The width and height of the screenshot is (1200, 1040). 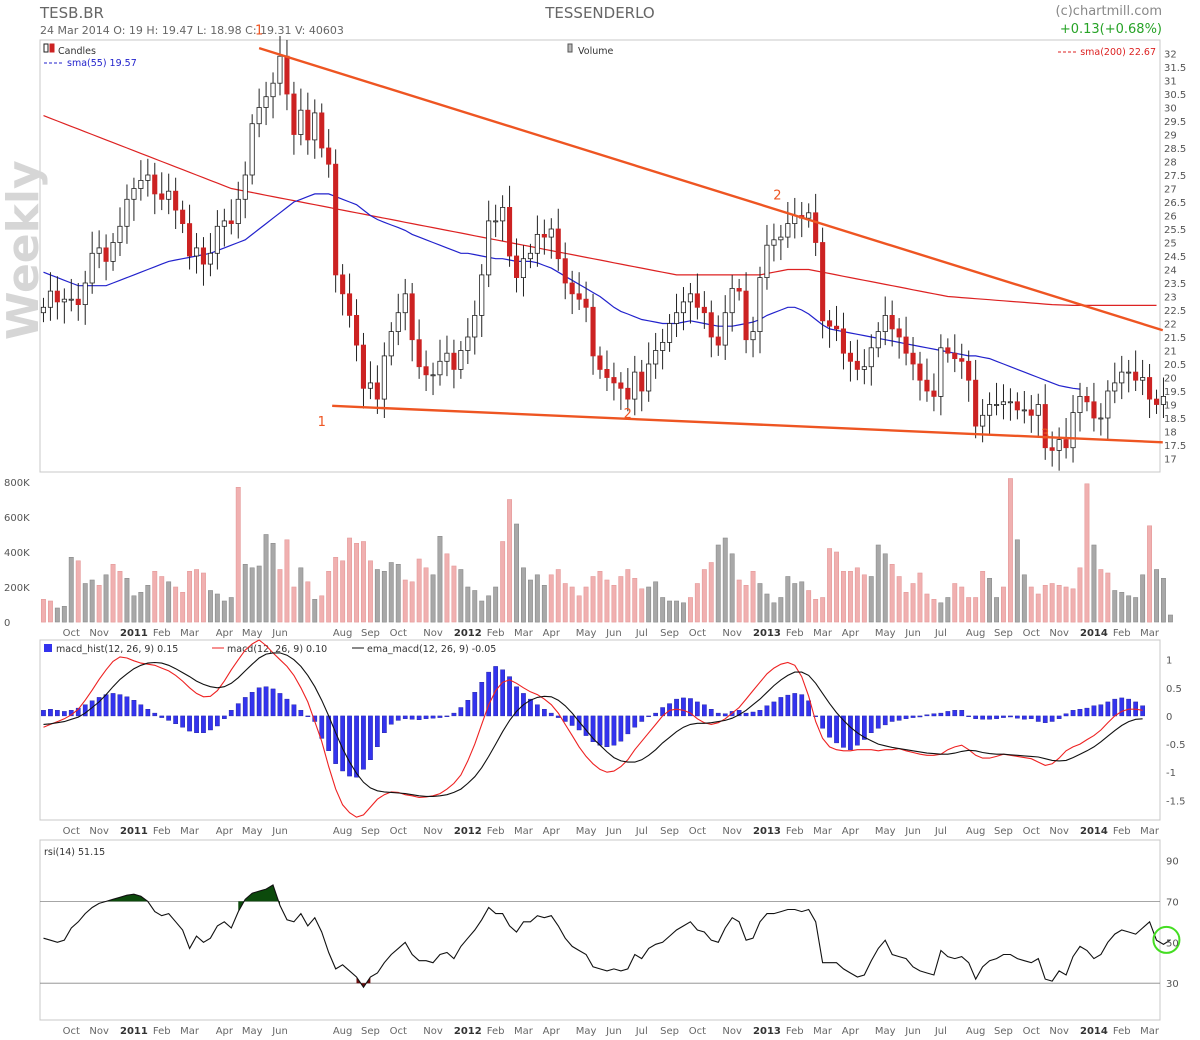 What do you see at coordinates (607, 936) in the screenshot?
I see `rsi-line` at bounding box center [607, 936].